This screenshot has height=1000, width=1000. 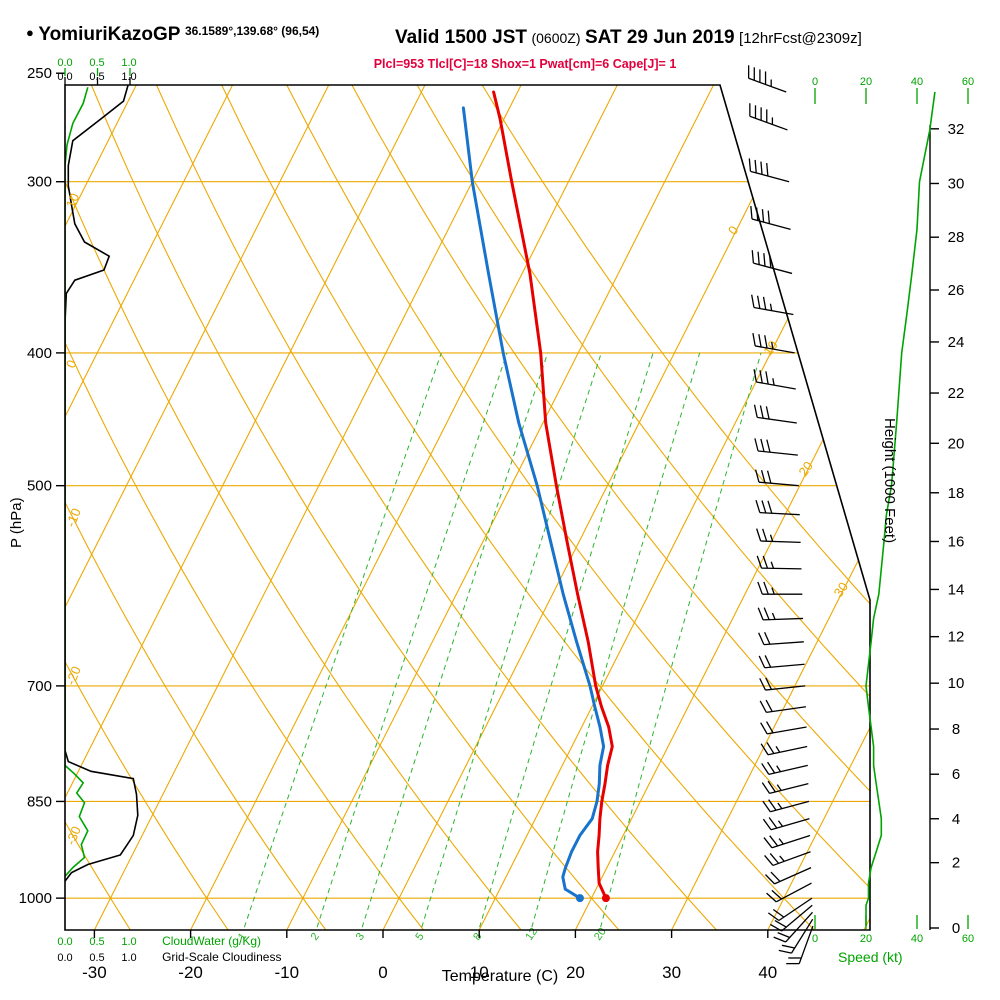 I want to click on pressure-axis-title: P (hPa), so click(x=16, y=522).